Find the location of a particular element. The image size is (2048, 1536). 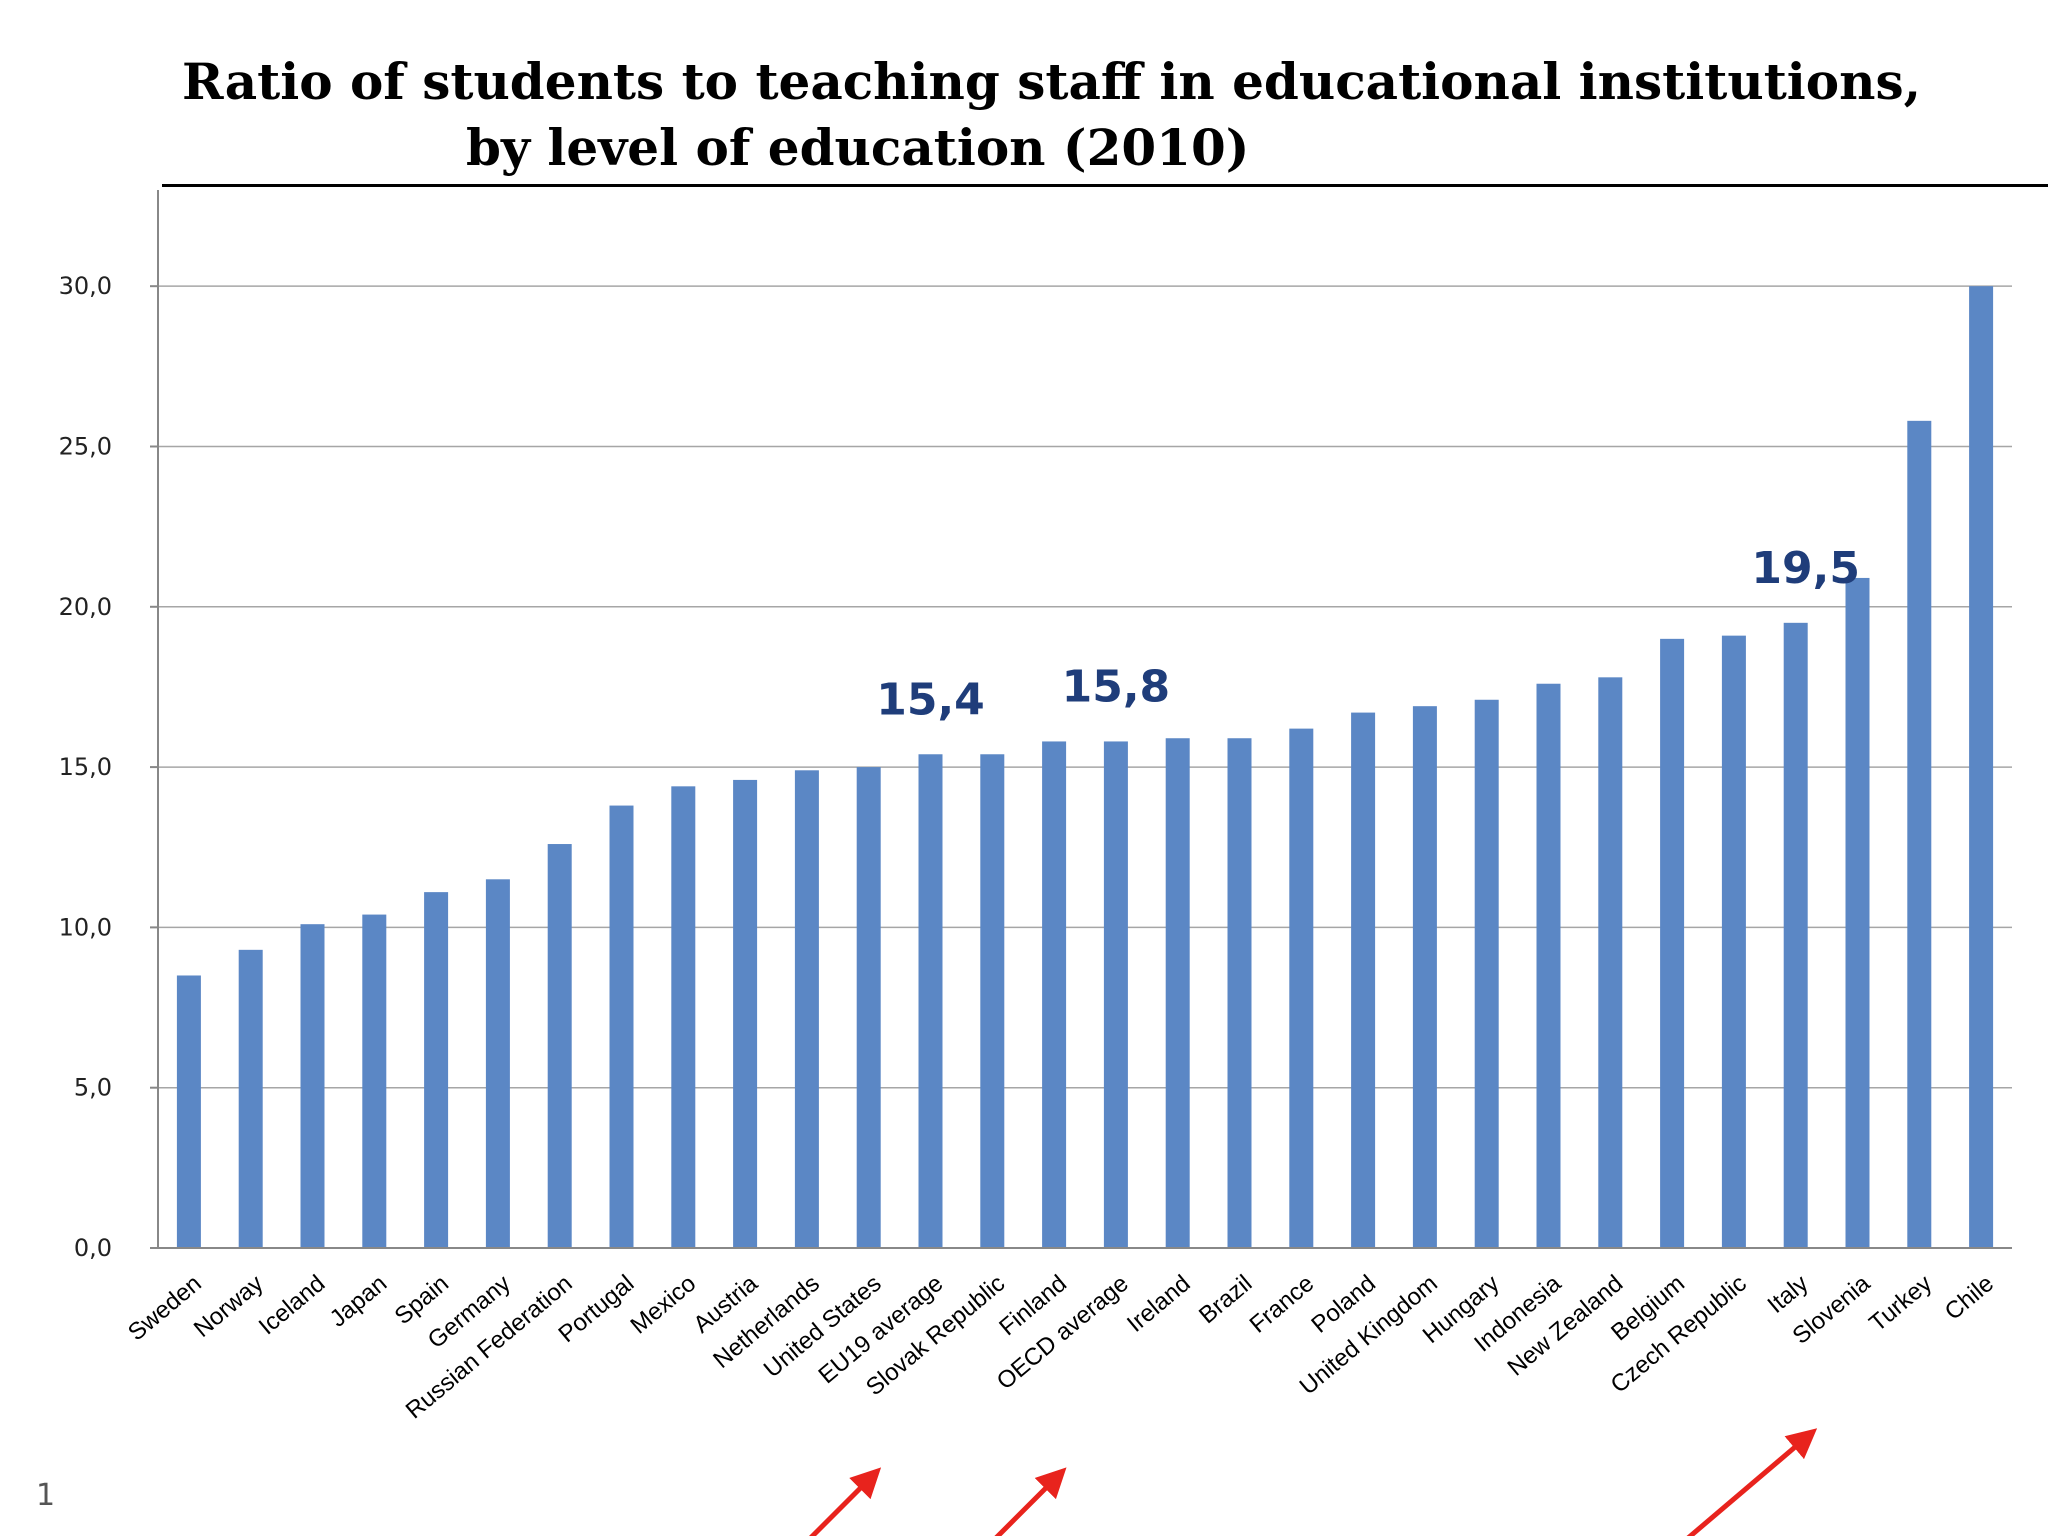

y-tick-label: 15,0 is located at coordinates (85, 767).